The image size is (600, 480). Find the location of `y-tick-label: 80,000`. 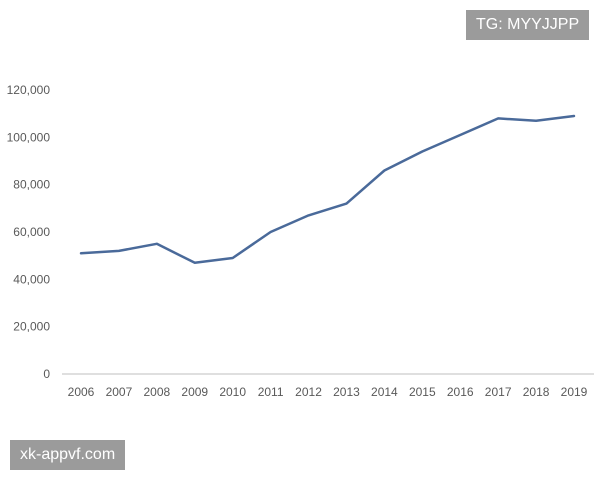

y-tick-label: 80,000 is located at coordinates (31, 185).